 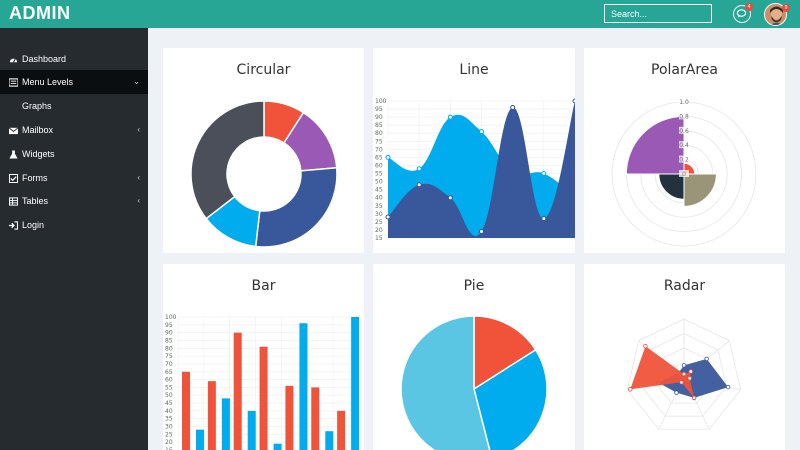 What do you see at coordinates (48, 82) in the screenshot?
I see `sidebar-item-label: Menu Levels` at bounding box center [48, 82].